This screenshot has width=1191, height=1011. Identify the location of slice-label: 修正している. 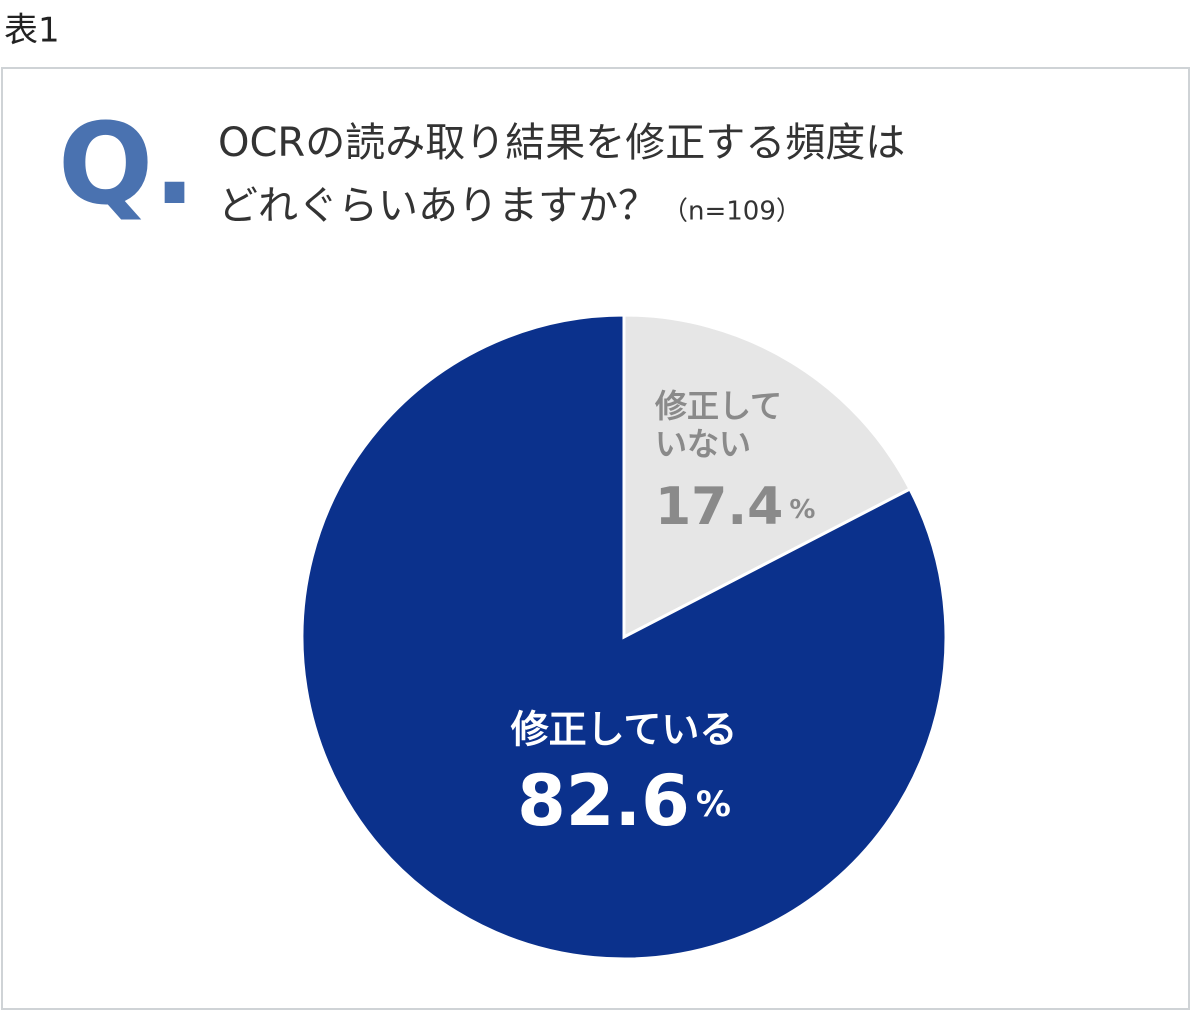
(624, 730).